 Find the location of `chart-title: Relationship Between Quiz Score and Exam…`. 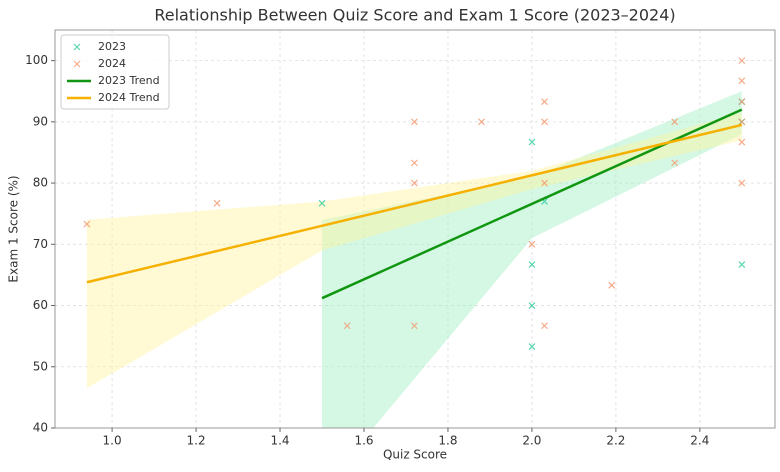

chart-title: Relationship Between Quiz Score and Exam… is located at coordinates (414, 15).